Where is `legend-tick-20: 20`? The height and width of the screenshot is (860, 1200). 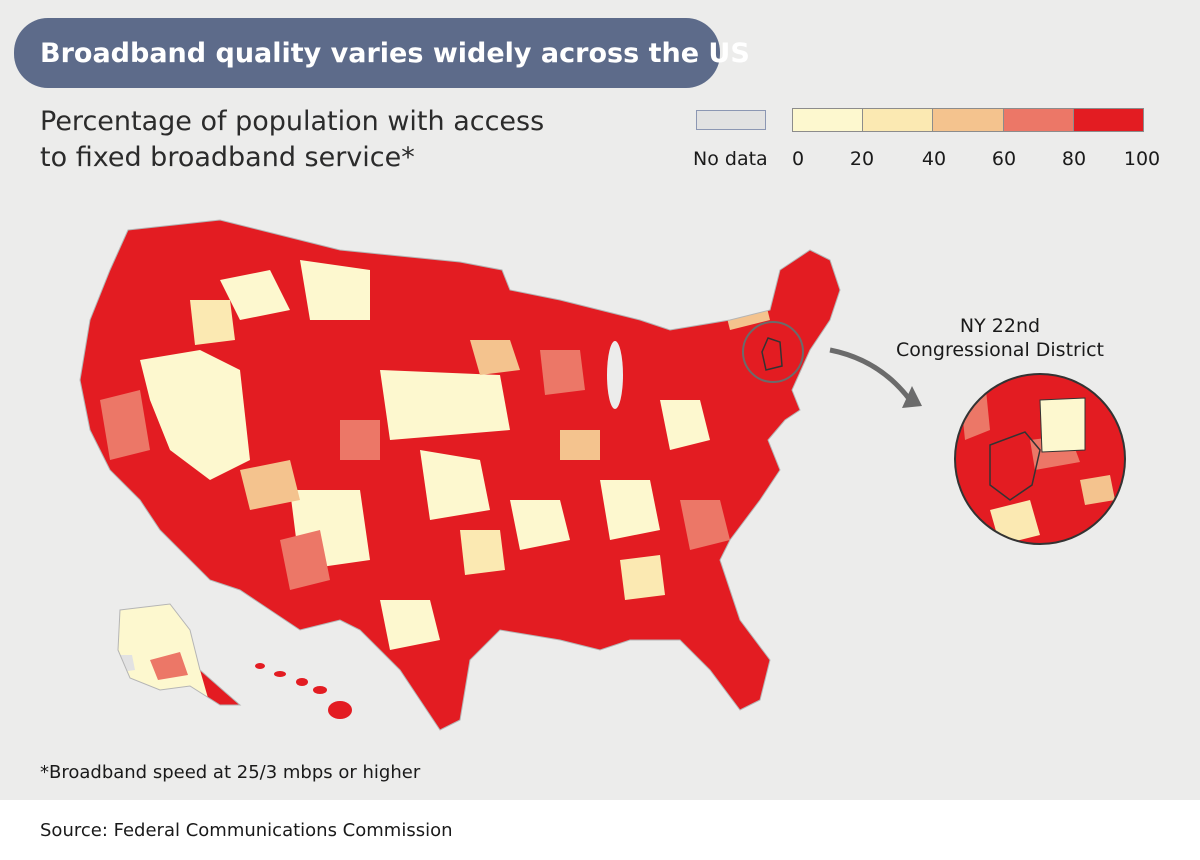
legend-tick-20: 20 is located at coordinates (862, 159).